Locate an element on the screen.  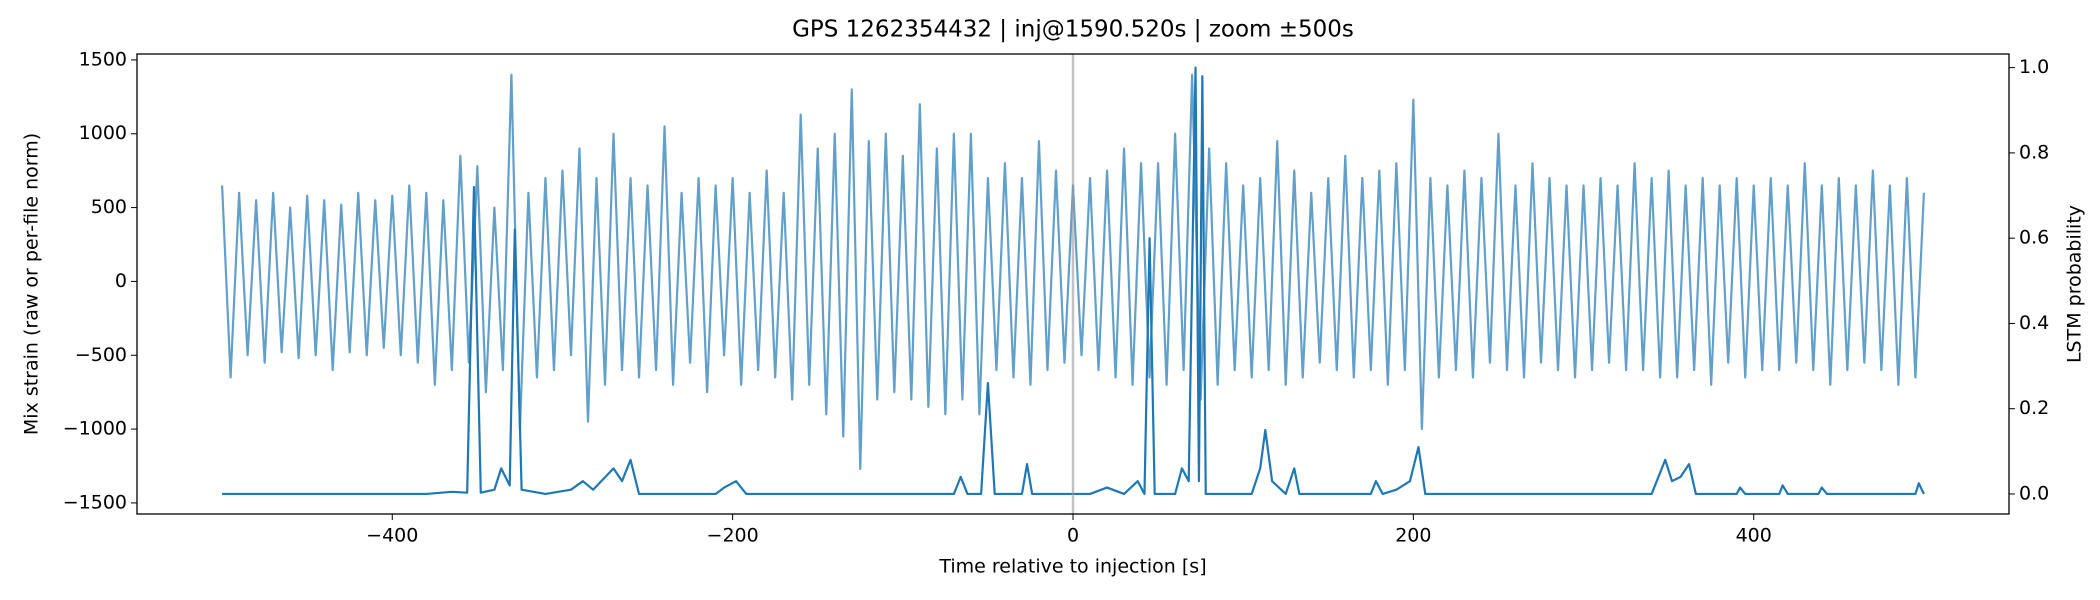
y-tick-label: −500 is located at coordinates (101, 355).